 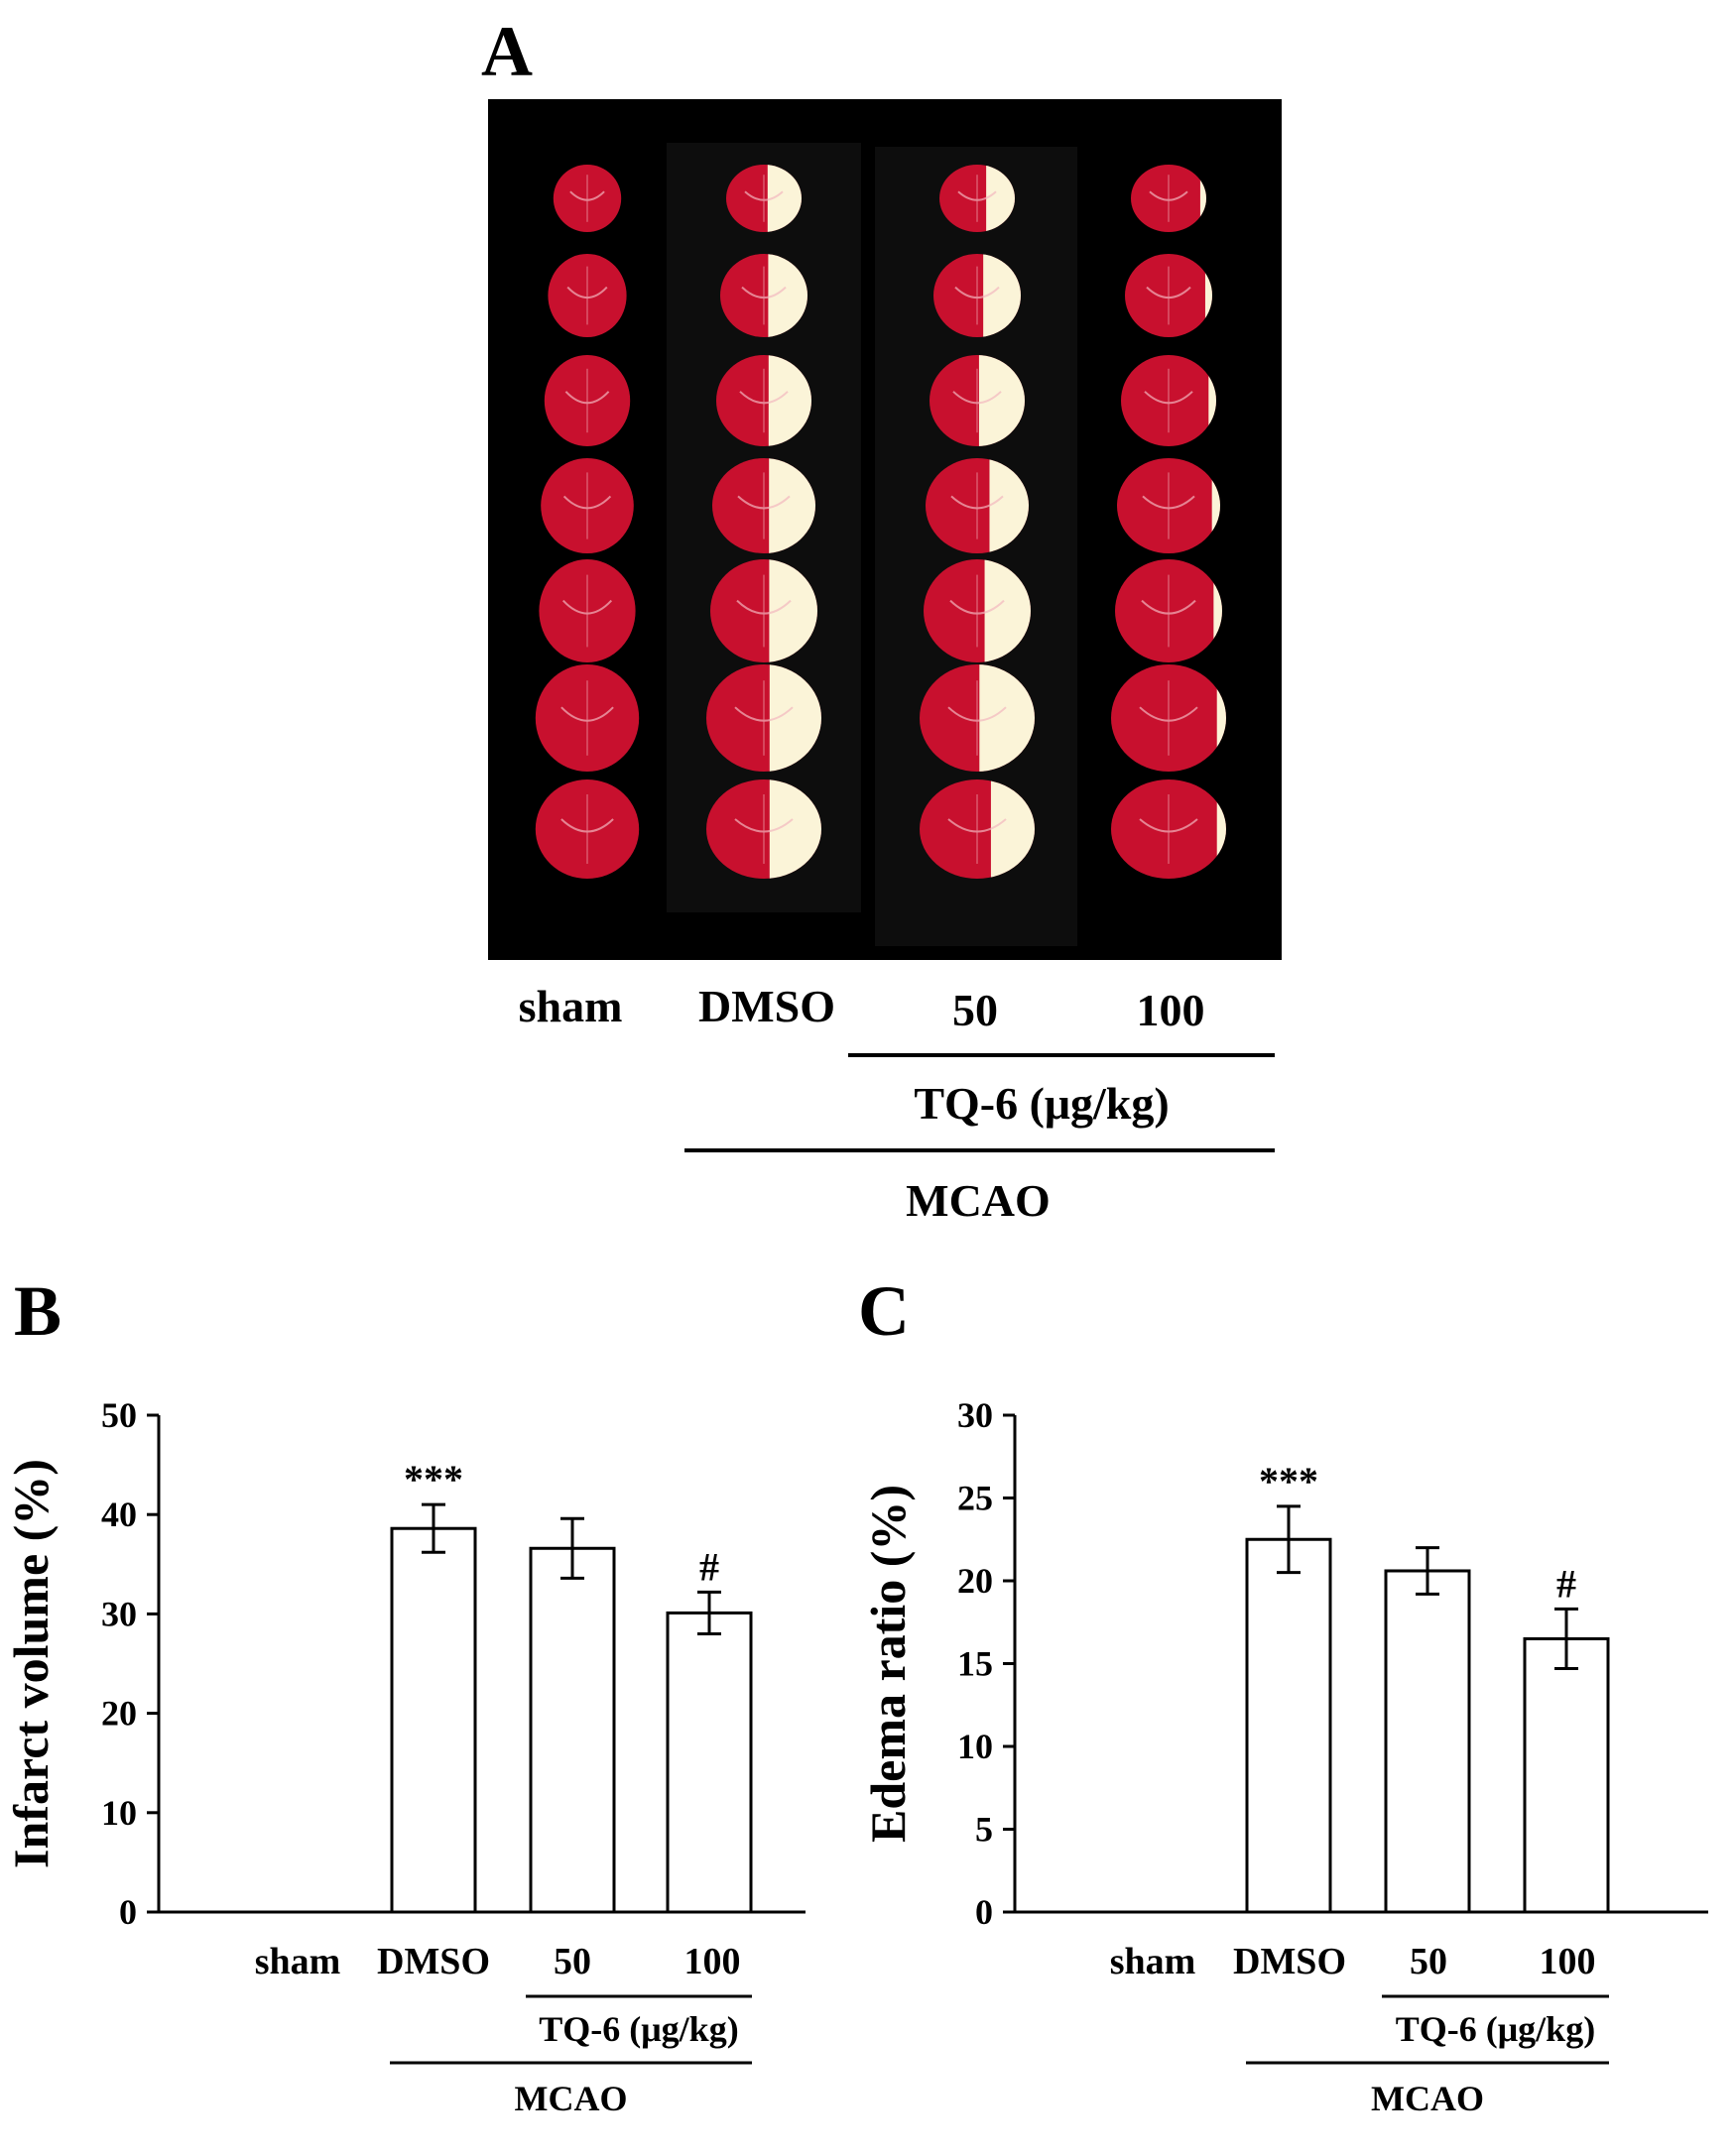 I want to click on y-axis-title: Edema ratio (%), so click(x=888, y=1664).